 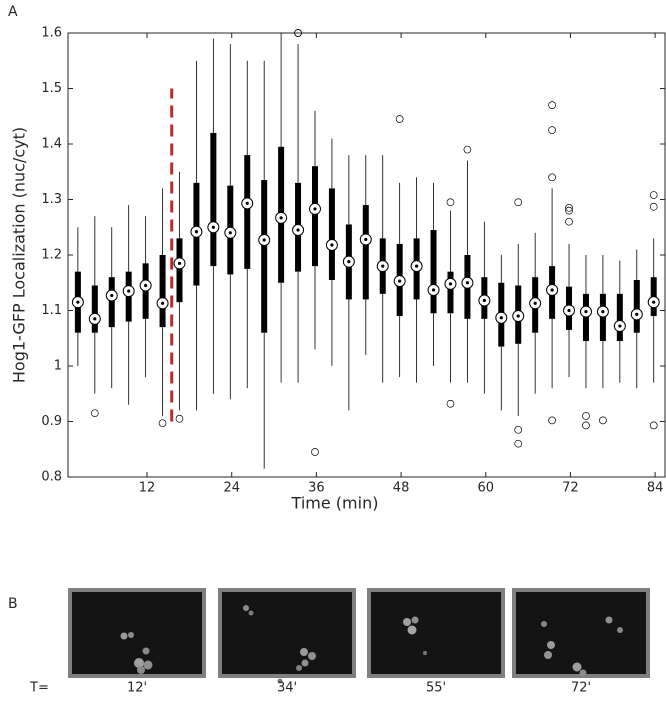 What do you see at coordinates (51, 33) in the screenshot?
I see `y-tick-label: 1.6` at bounding box center [51, 33].